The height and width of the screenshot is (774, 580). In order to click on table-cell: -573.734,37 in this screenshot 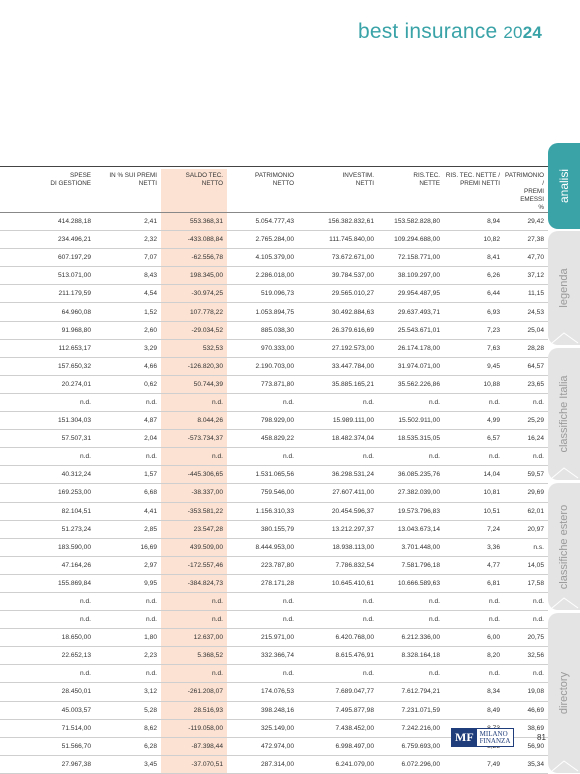, I will do `click(194, 439)`.